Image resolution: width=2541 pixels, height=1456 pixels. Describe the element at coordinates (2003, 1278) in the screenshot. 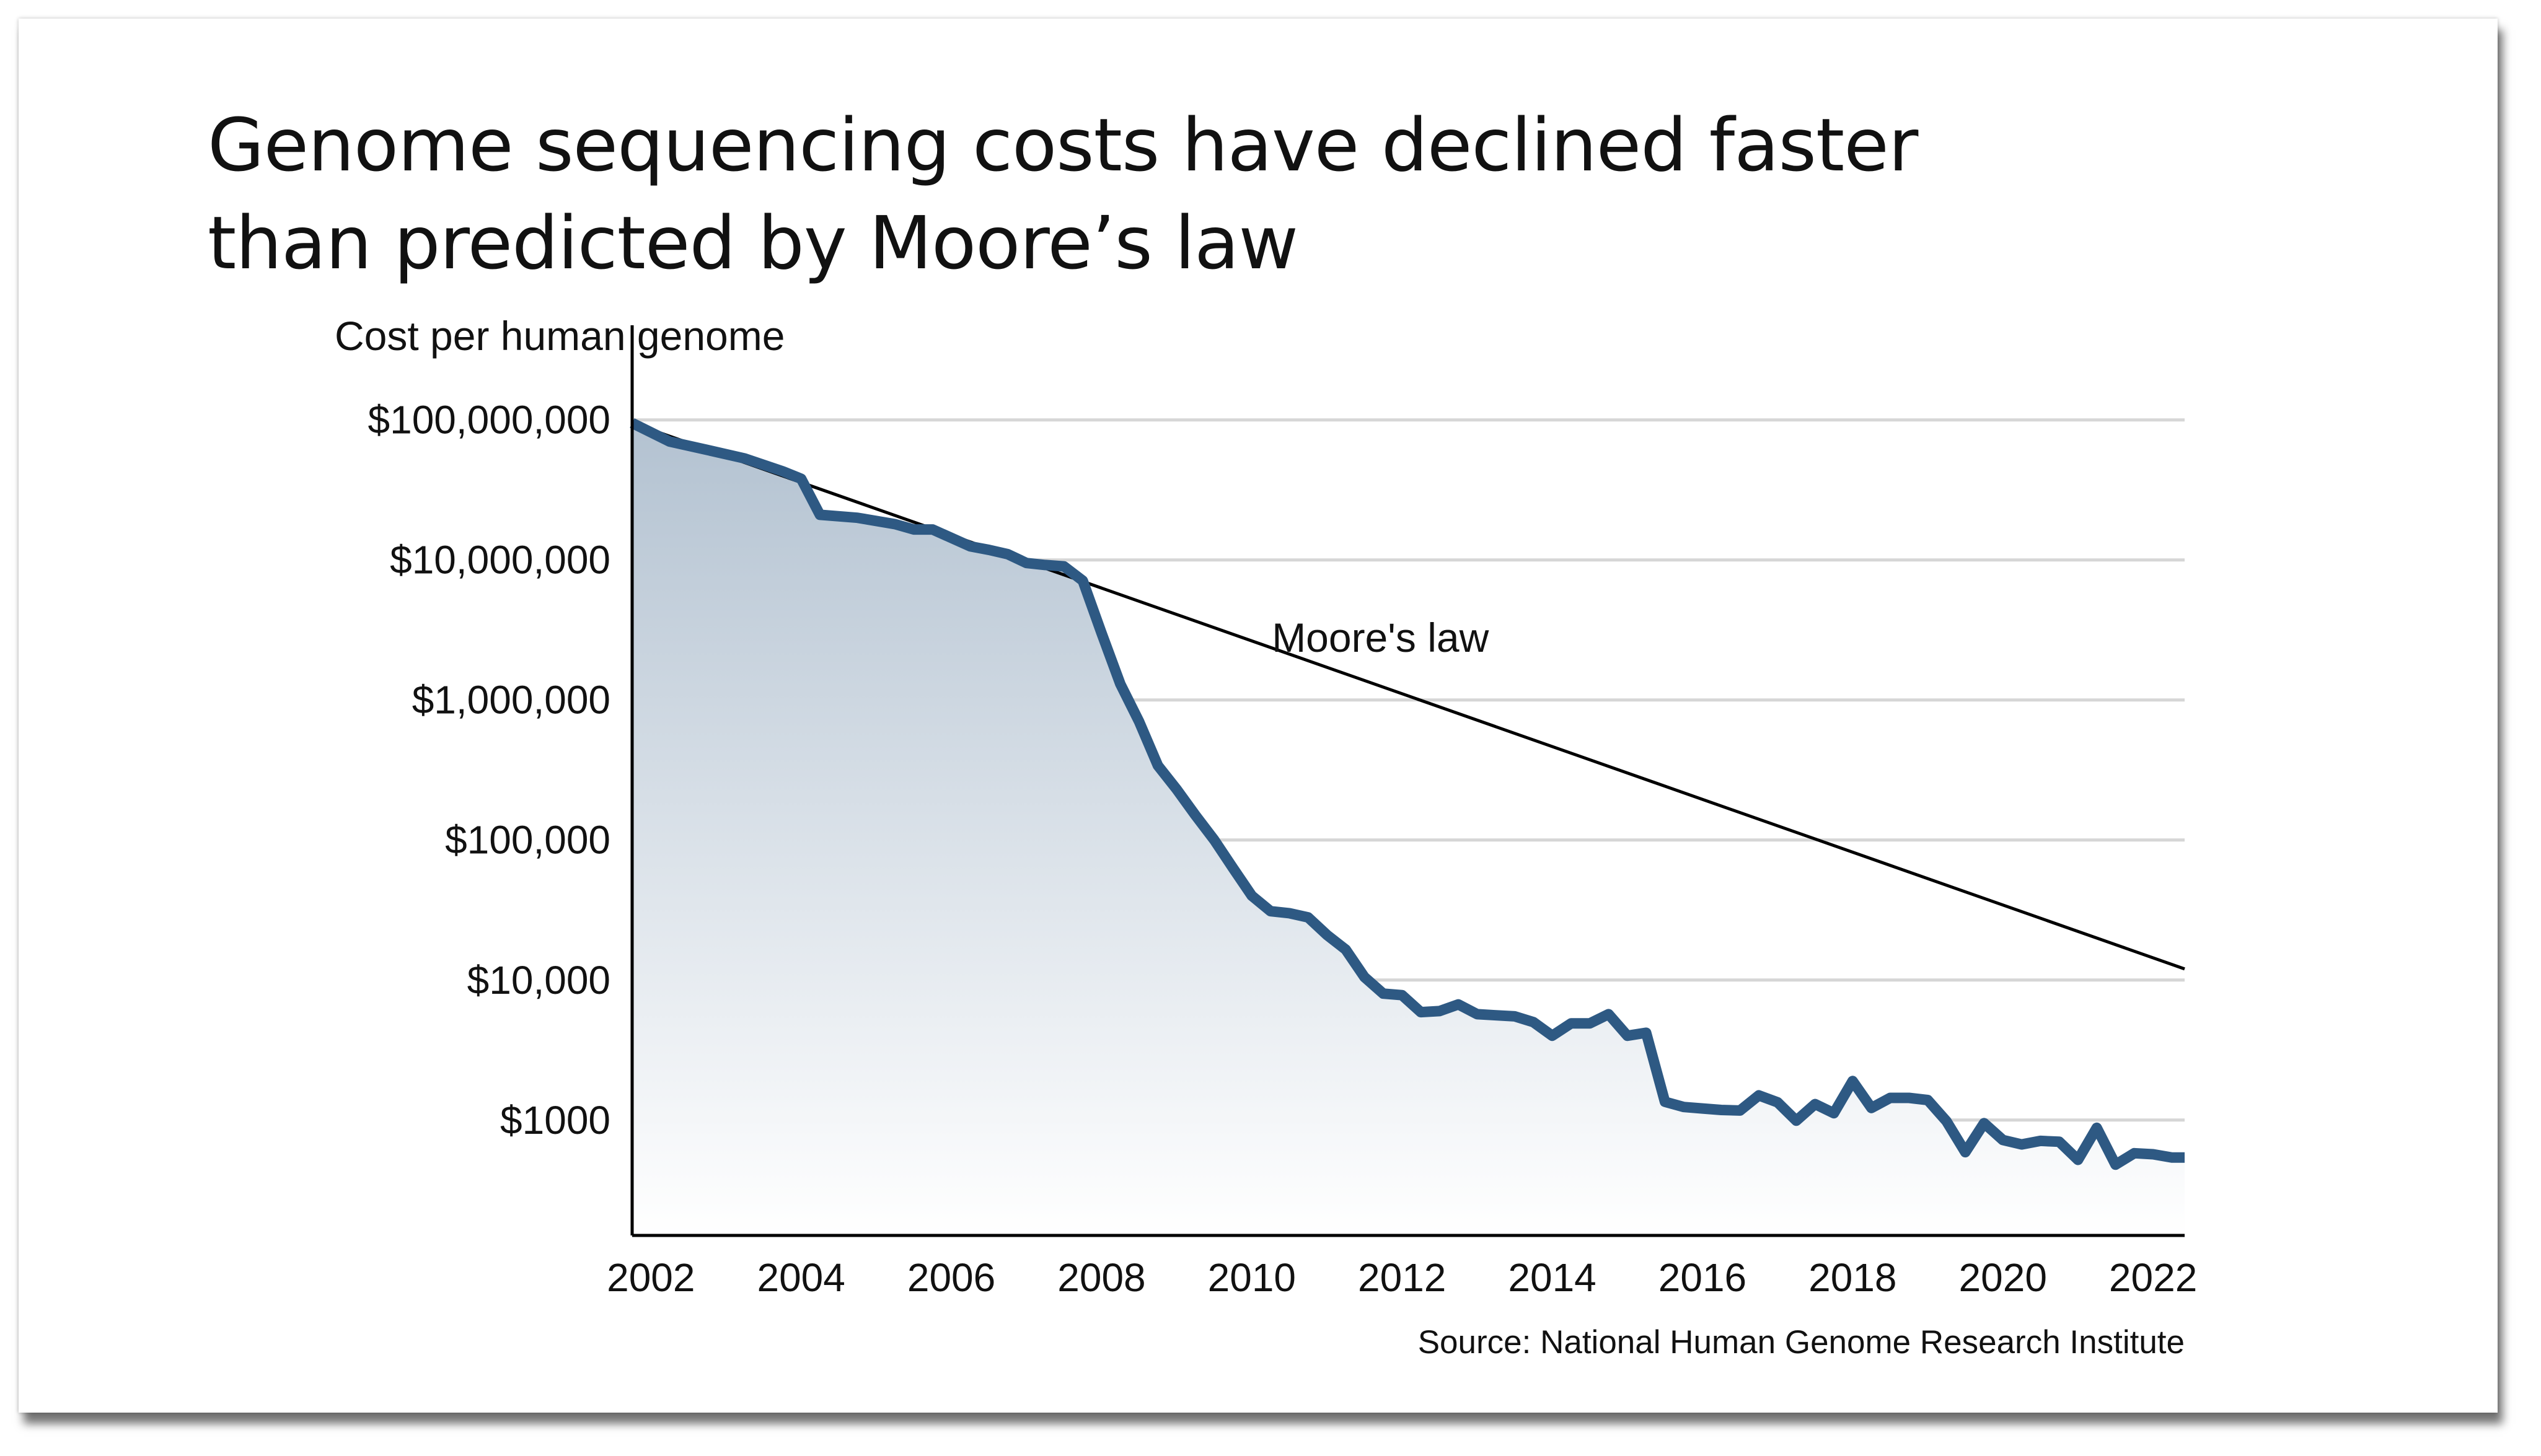

I see `x-tick-label: 2020` at that location.